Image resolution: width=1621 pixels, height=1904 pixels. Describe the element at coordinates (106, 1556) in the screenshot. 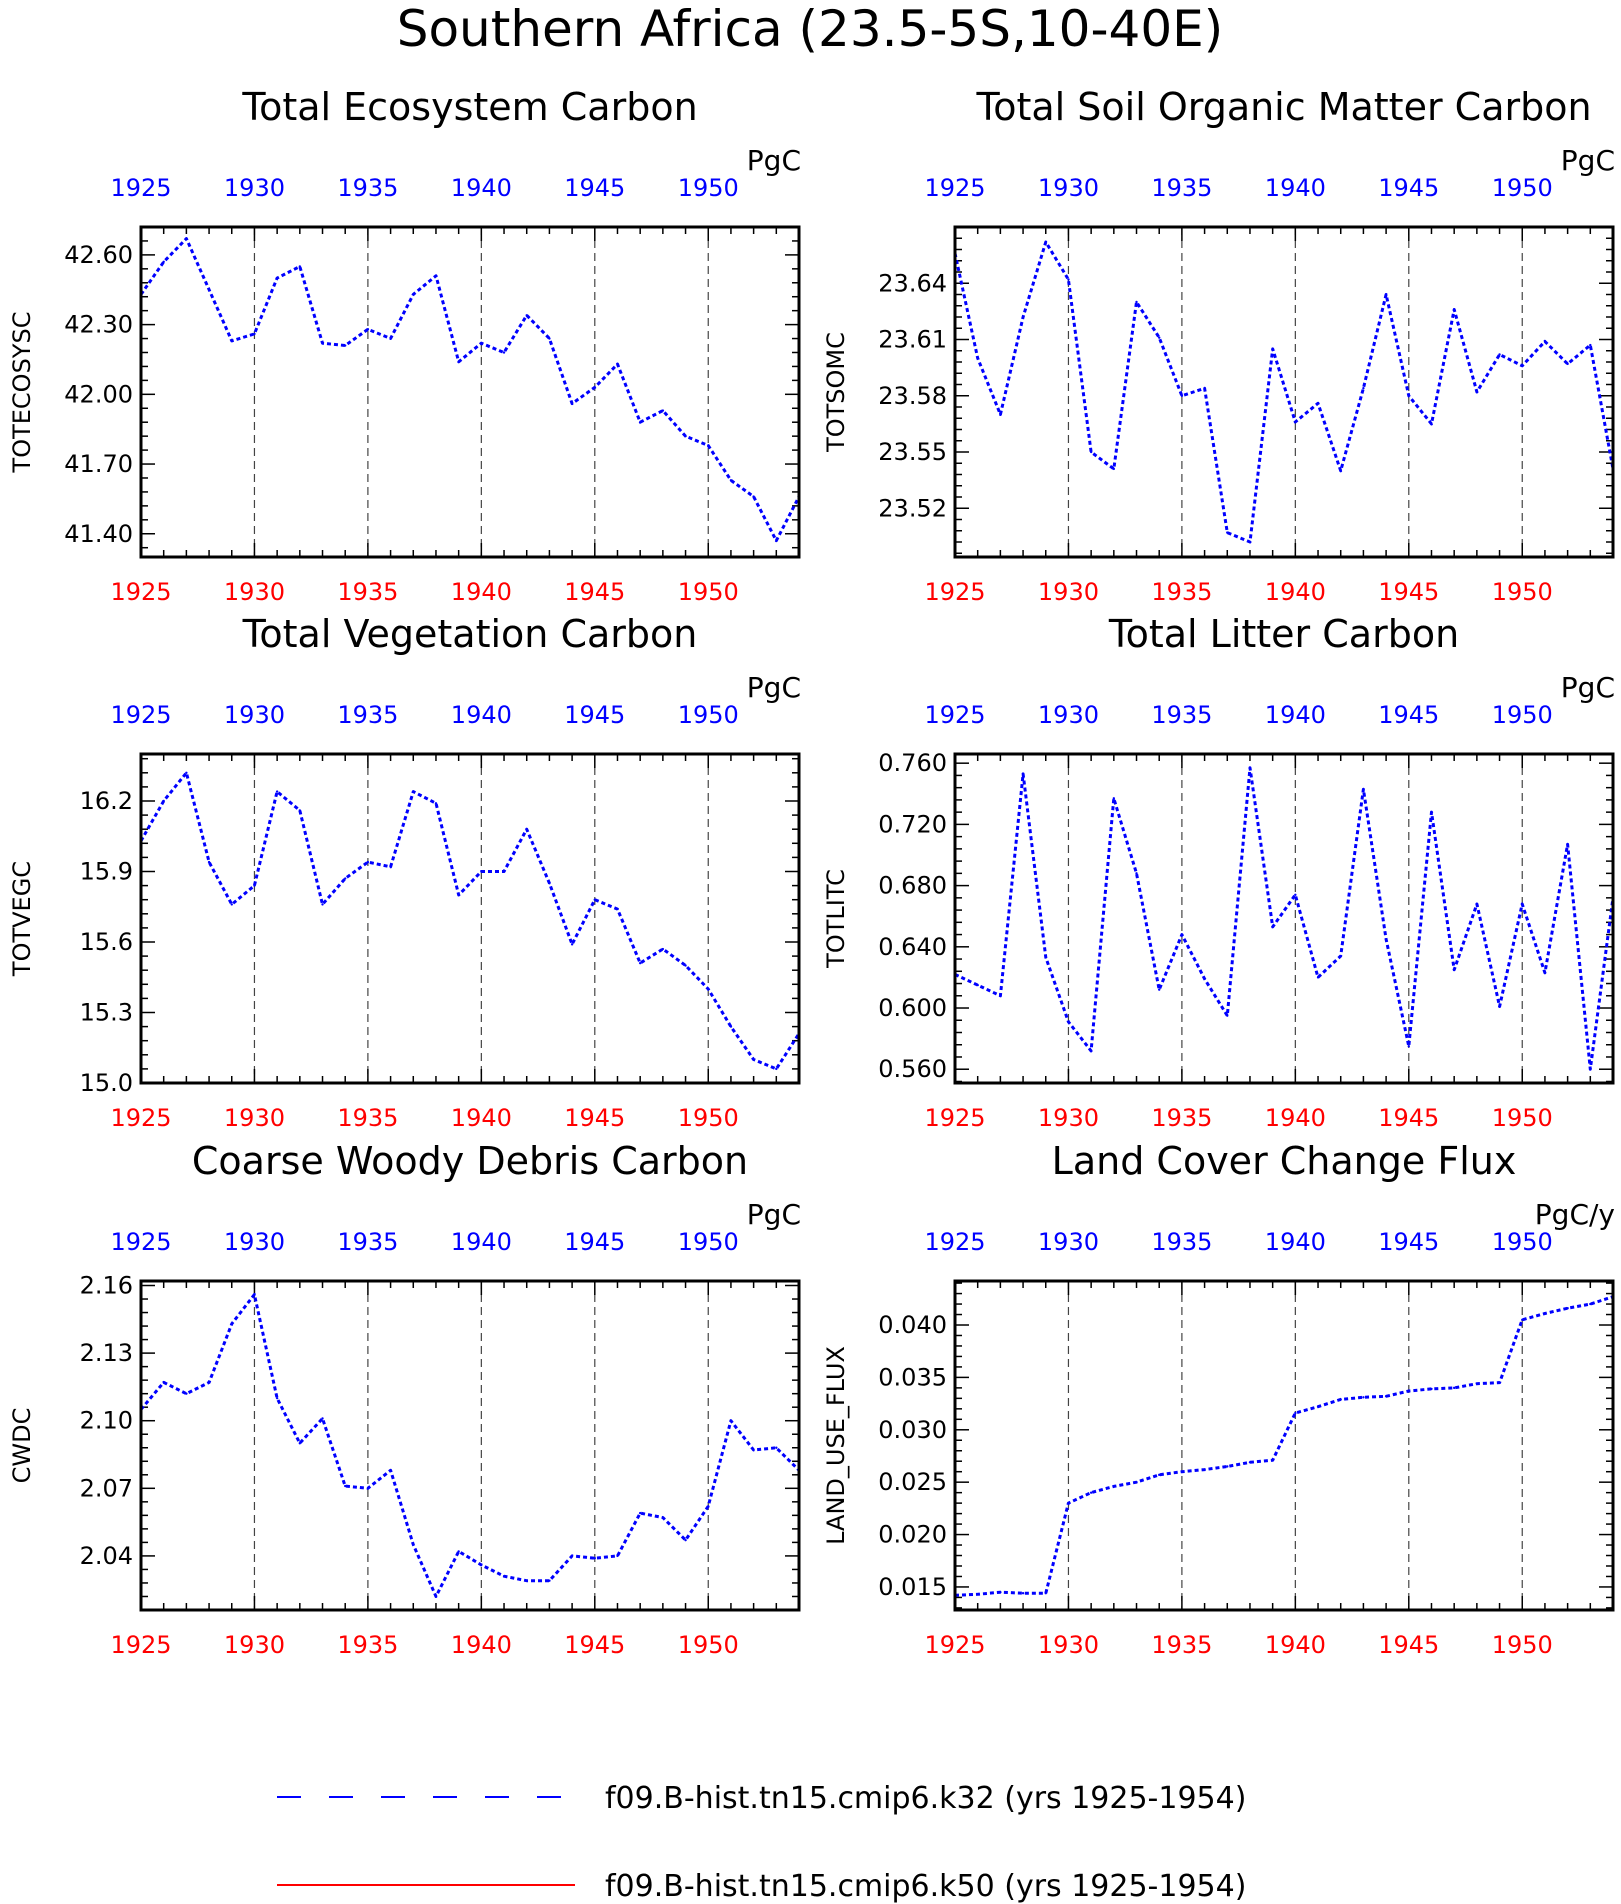

I see `y-tick-label: 2.04` at that location.